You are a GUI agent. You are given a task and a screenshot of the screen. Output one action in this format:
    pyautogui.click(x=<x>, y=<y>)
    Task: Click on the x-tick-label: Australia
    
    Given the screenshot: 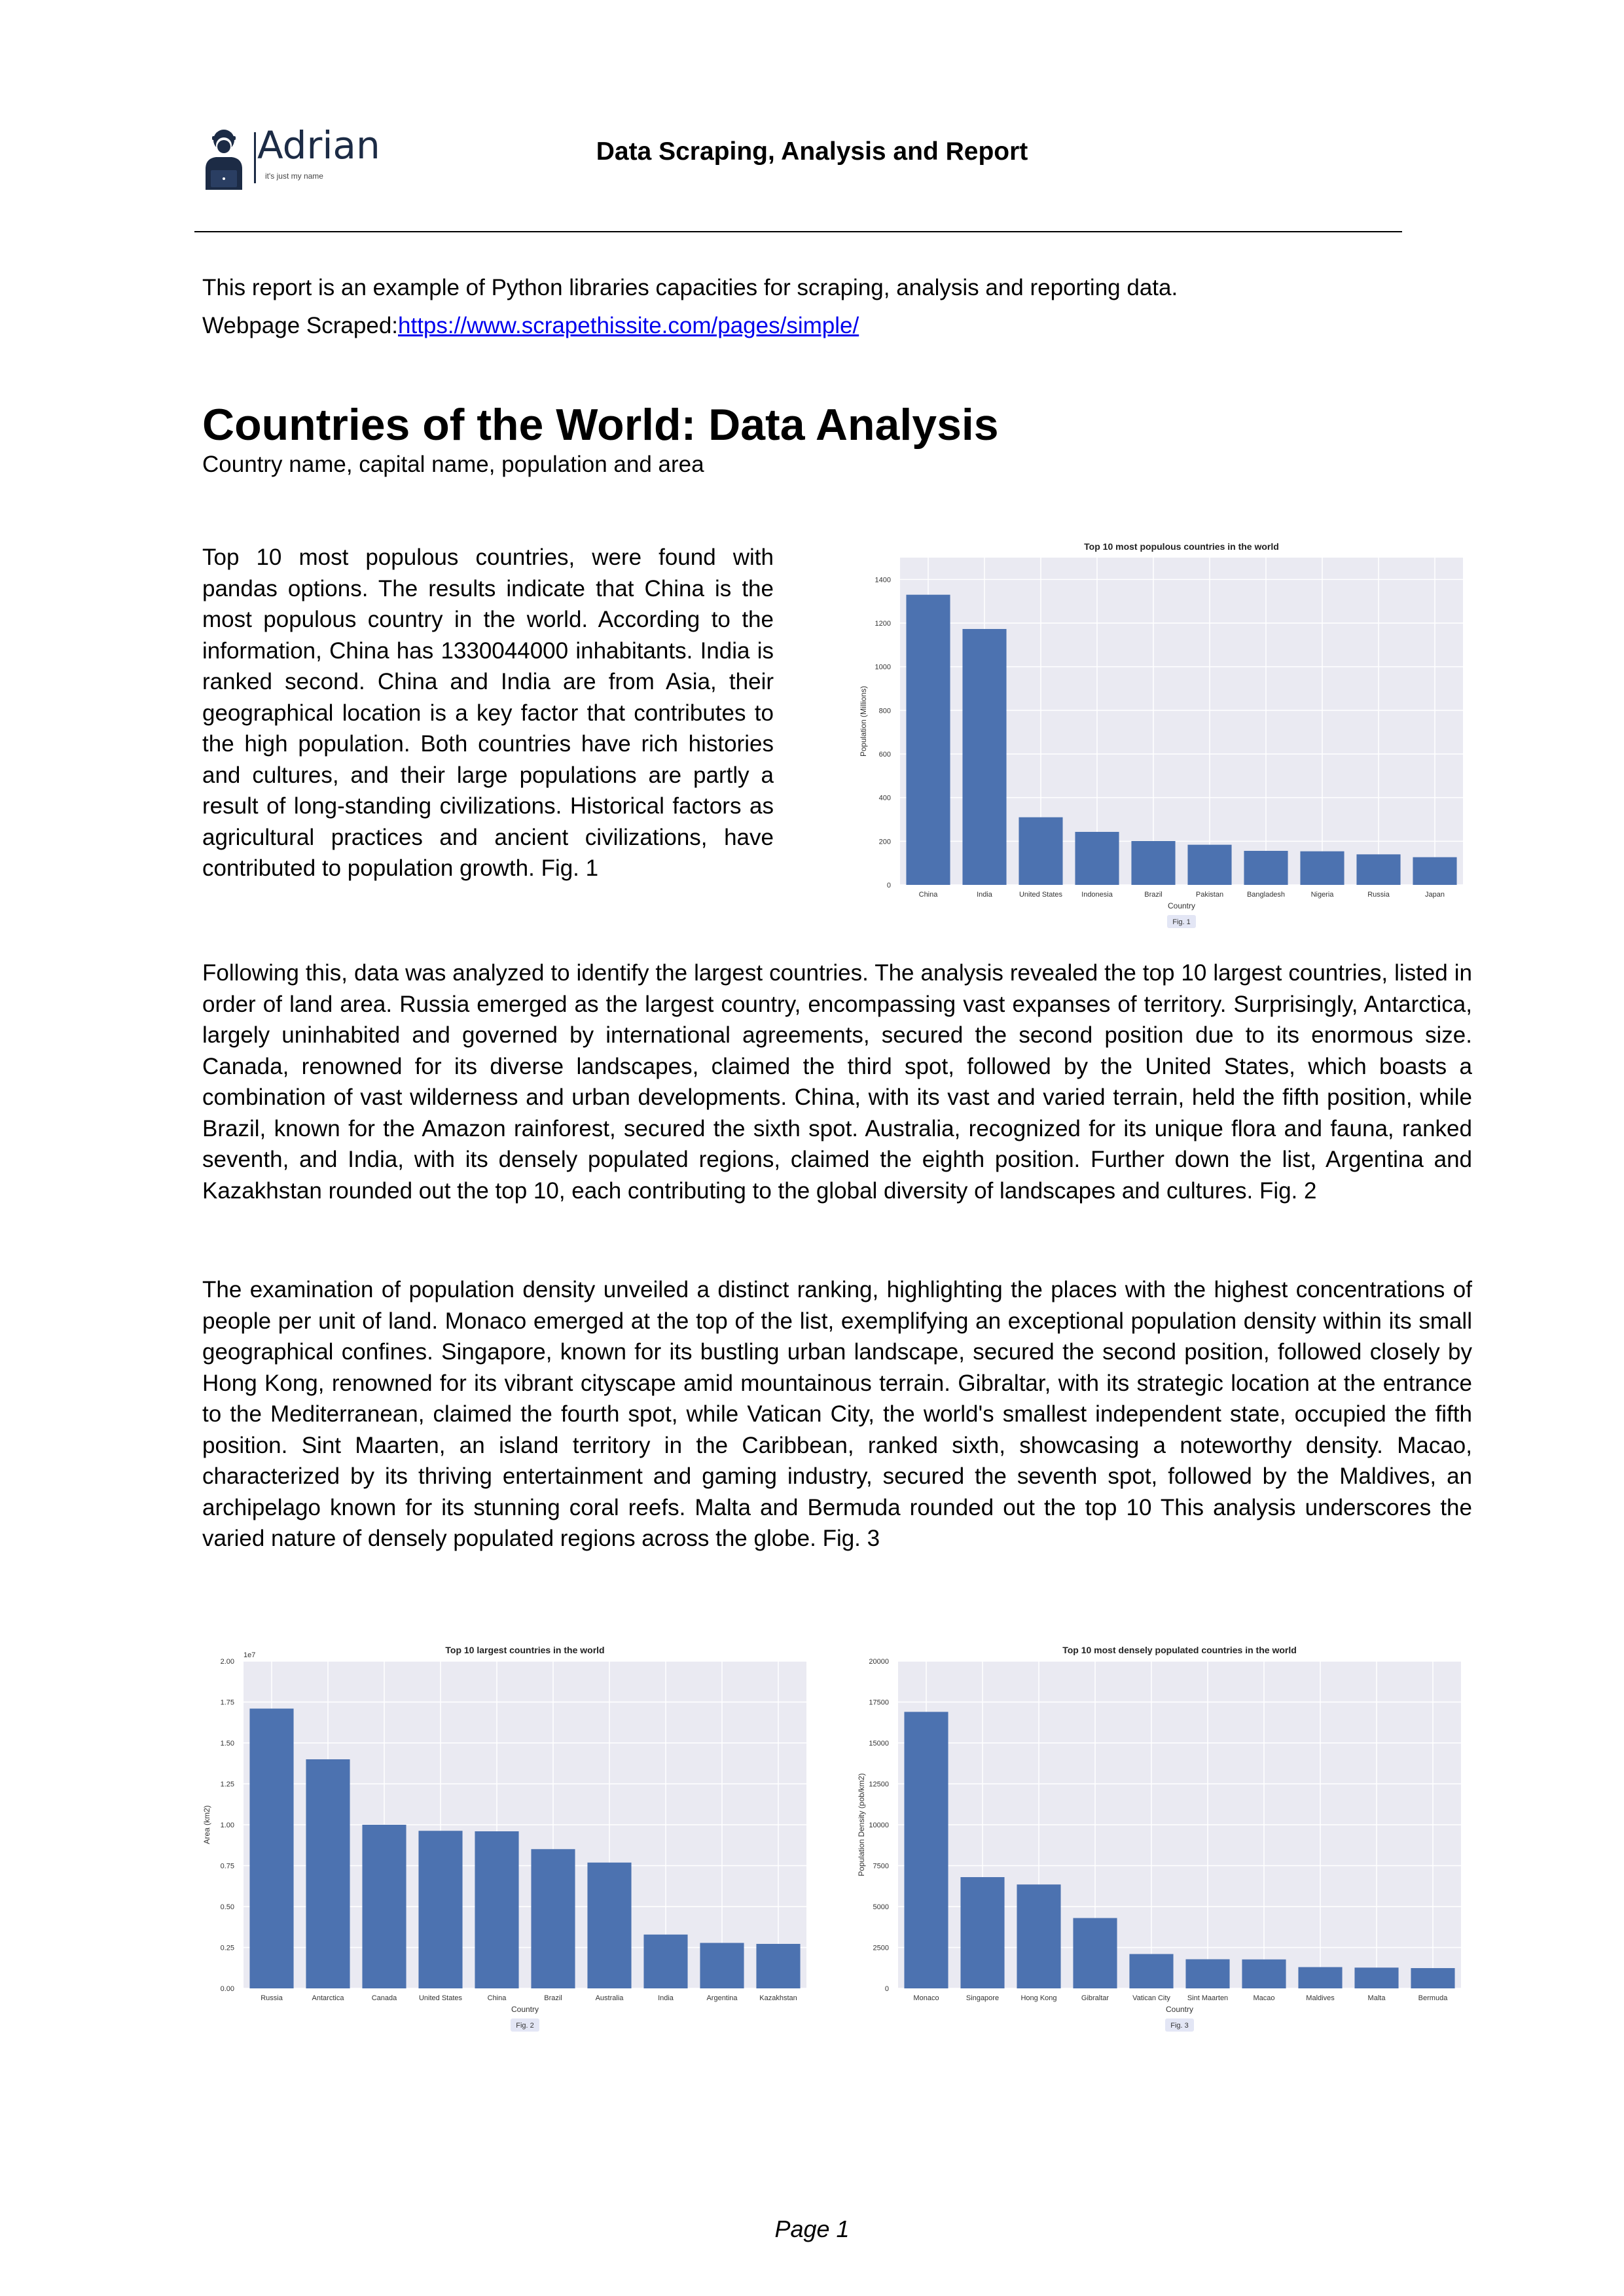 What is the action you would take?
    pyautogui.click(x=610, y=1998)
    